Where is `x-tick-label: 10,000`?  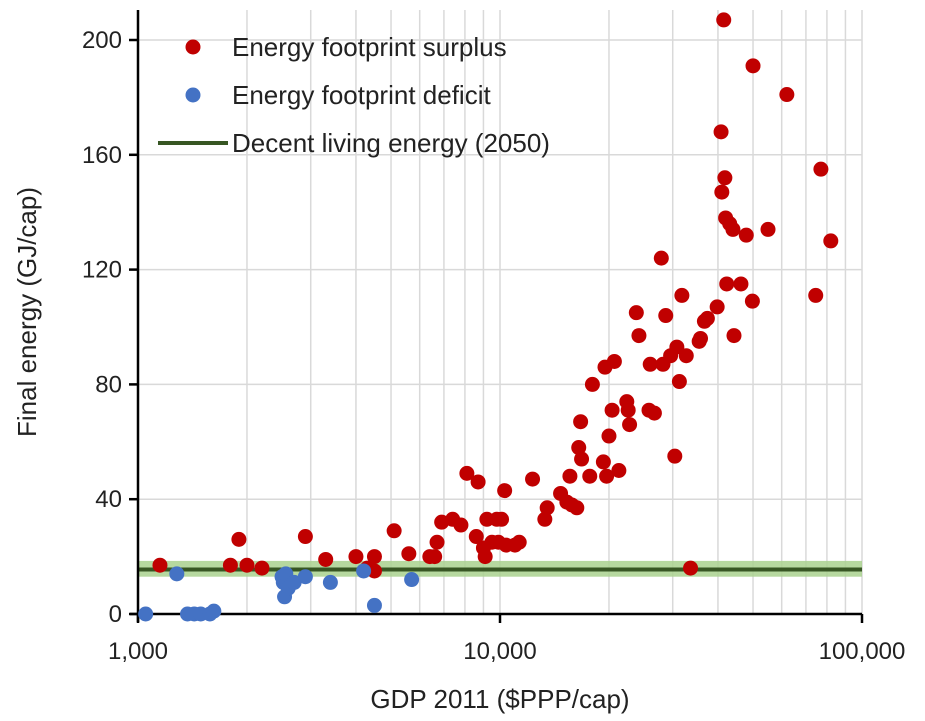 x-tick-label: 10,000 is located at coordinates (499, 651).